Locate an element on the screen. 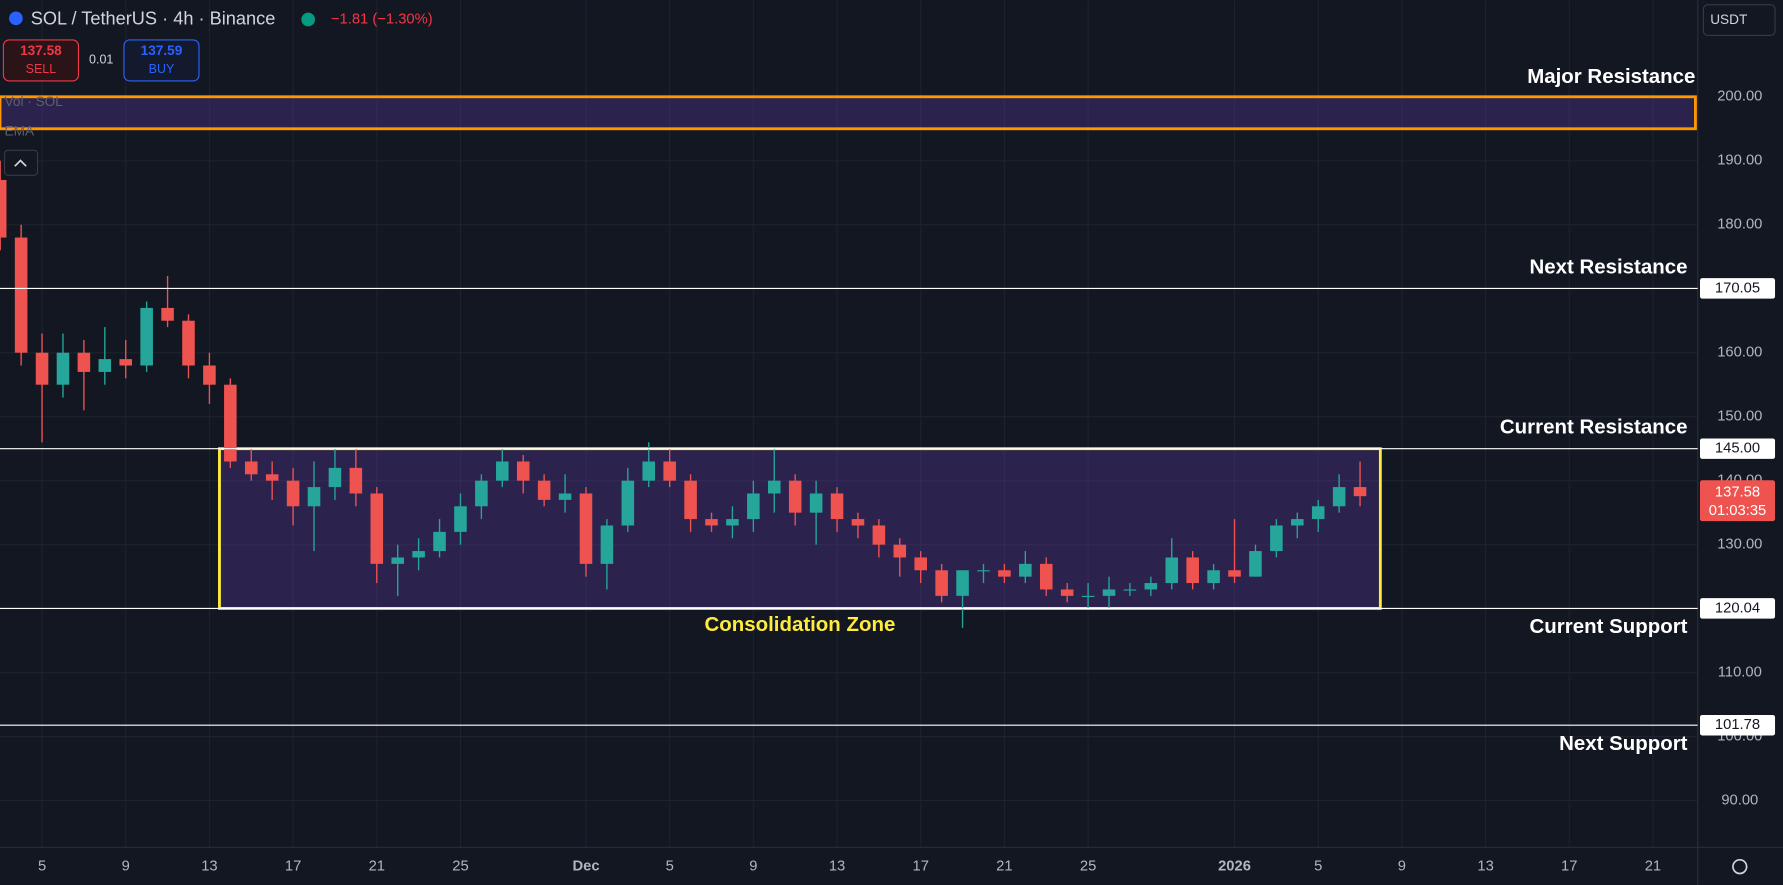  indicator: EMA is located at coordinates (20, 131).